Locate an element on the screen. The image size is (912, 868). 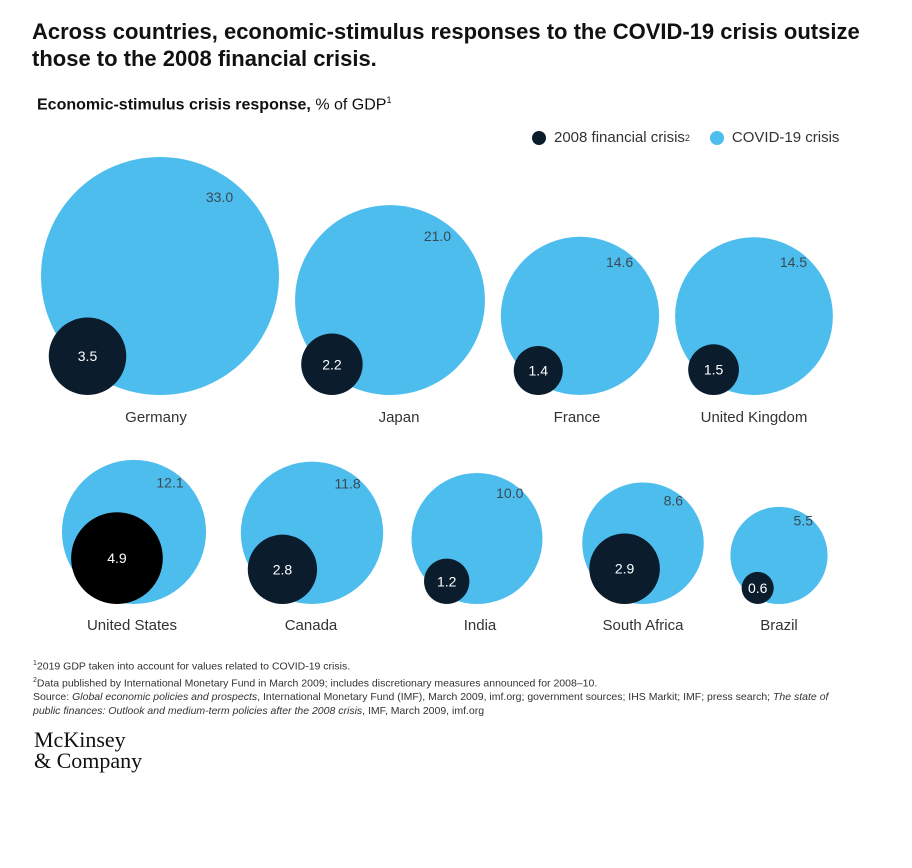
category-label-south-africa: South Africa is located at coordinates (644, 625).